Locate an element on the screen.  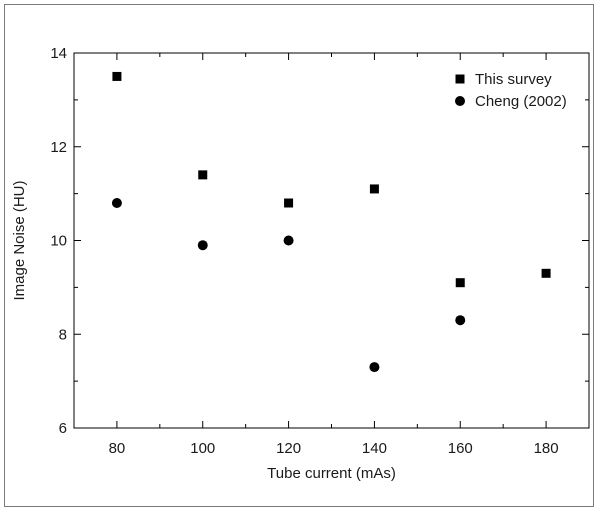
y-tick-label: 8 is located at coordinates (63, 334).